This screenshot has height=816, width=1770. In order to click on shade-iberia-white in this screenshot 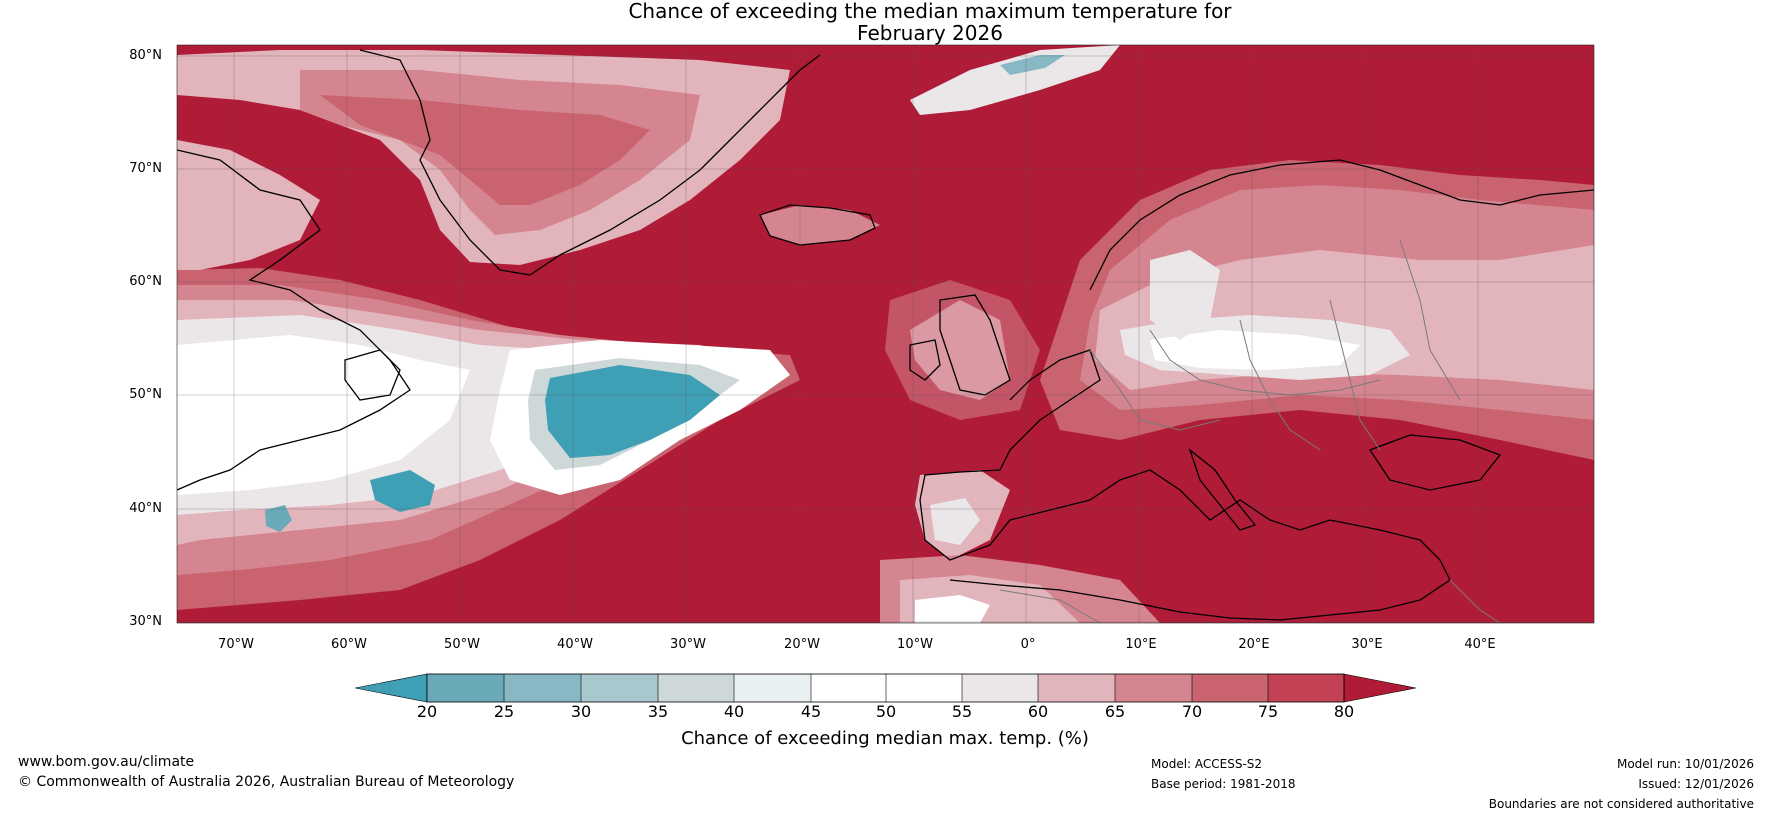, I will do `click(955, 521)`.